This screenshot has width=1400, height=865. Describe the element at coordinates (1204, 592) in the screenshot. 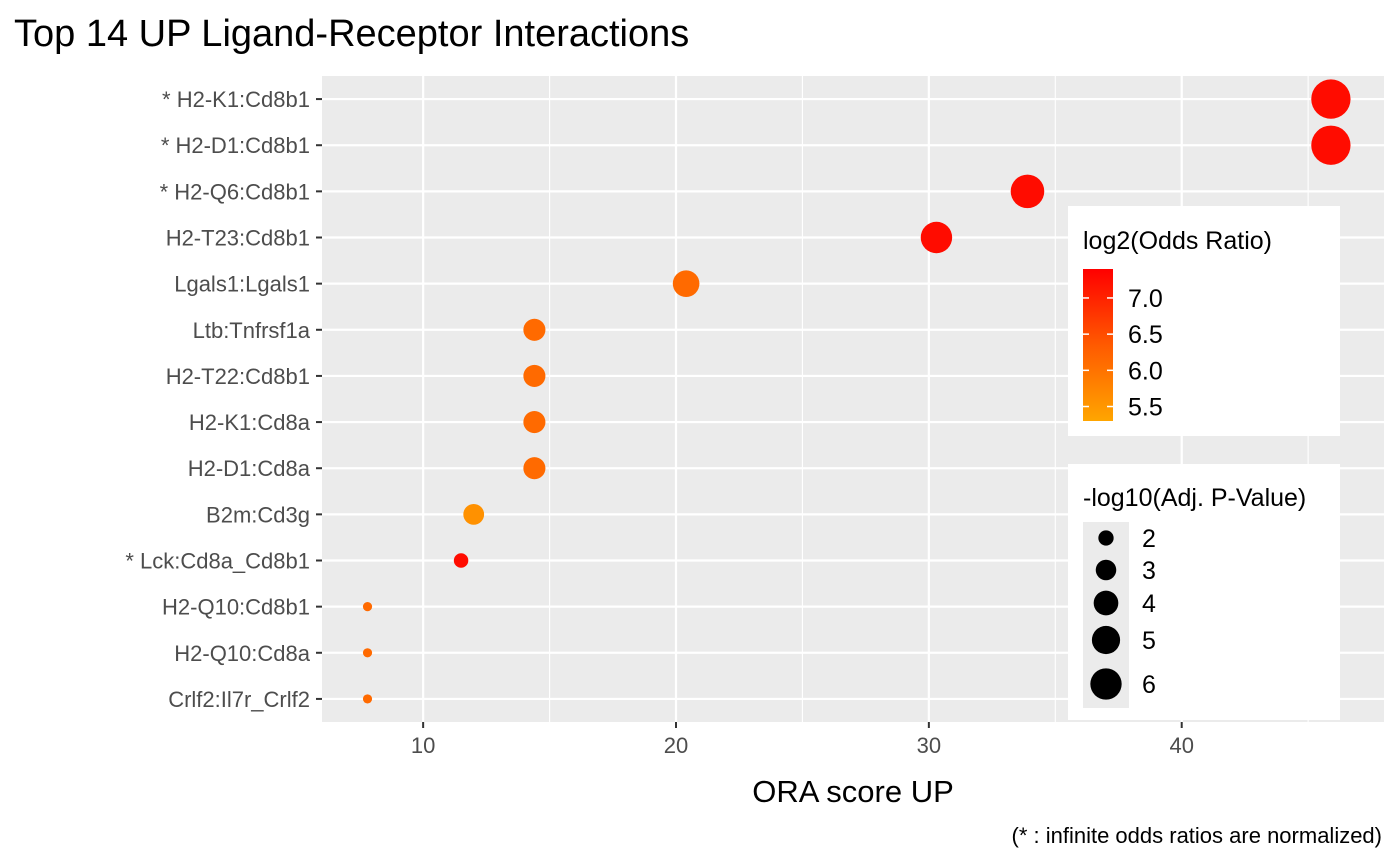

I see `size-legend: -log10(Adj. P-Value) 2 3 4 5 6` at that location.